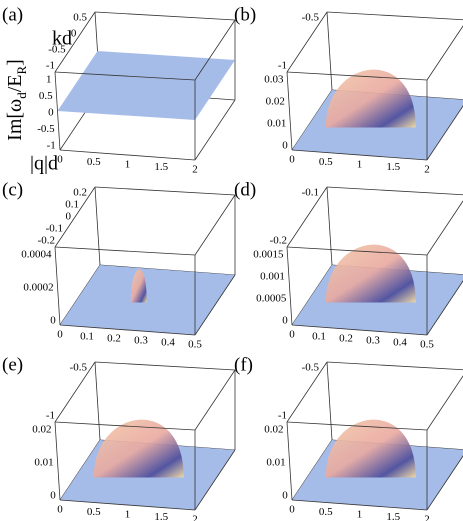  I want to click on kd-tick-label: 0, so click(74, 34).